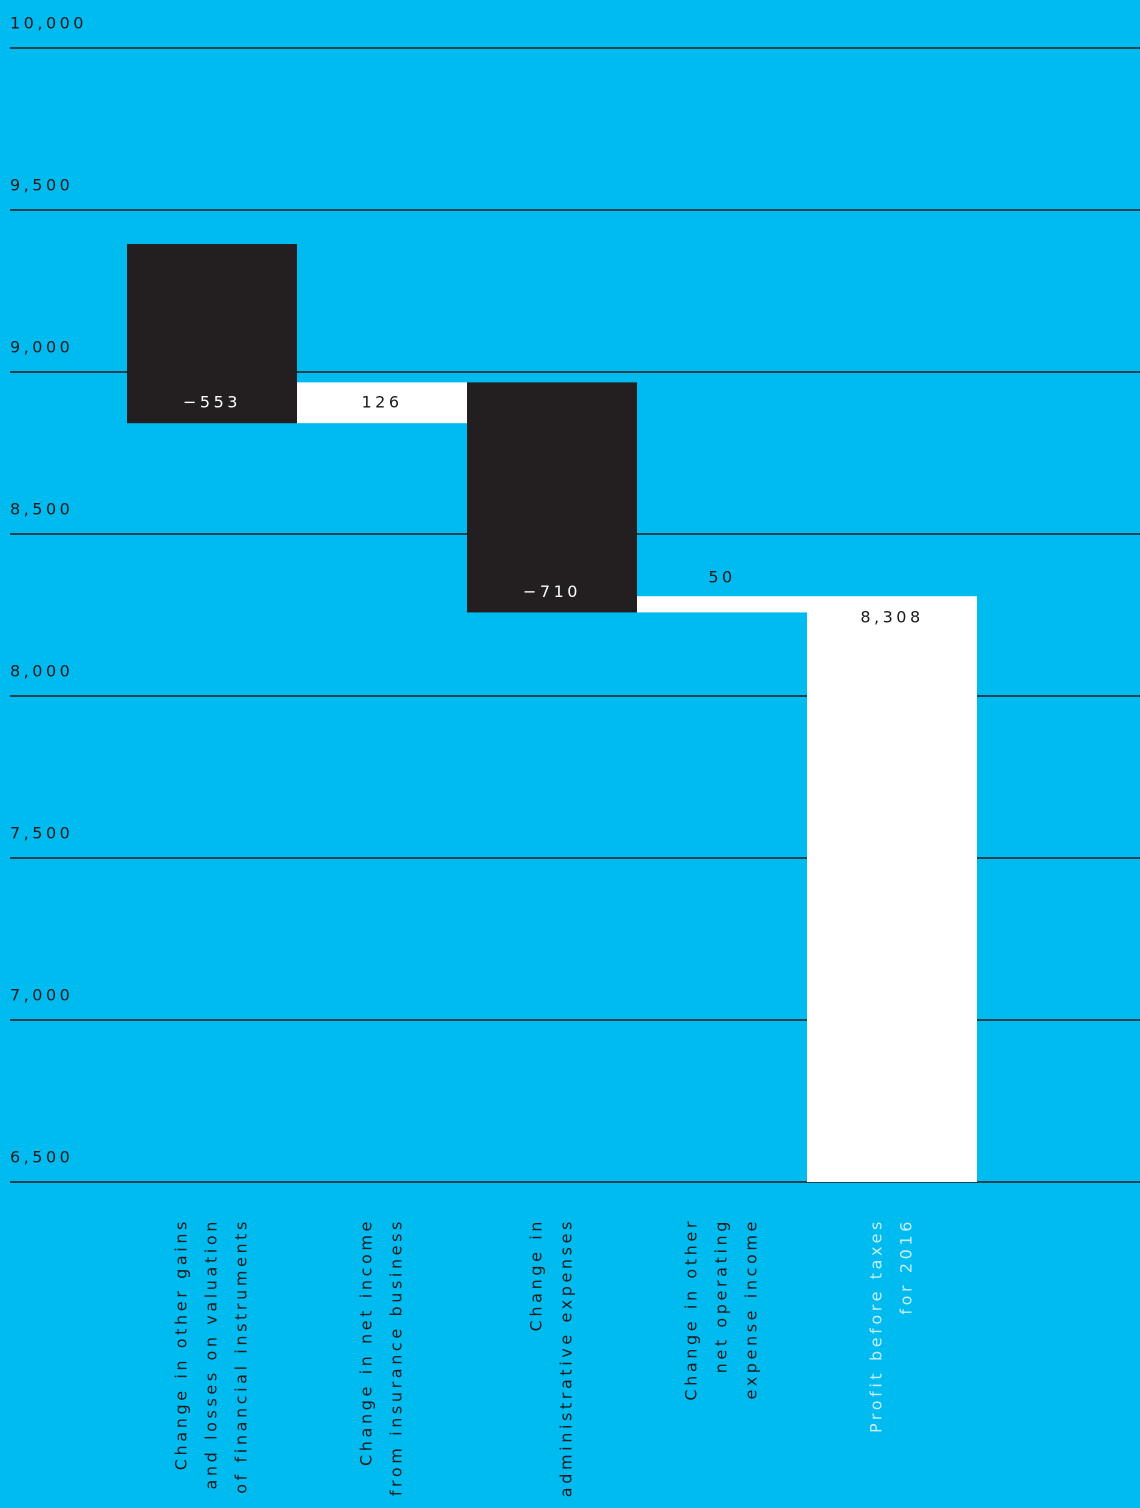 Image resolution: width=1140 pixels, height=1508 pixels. What do you see at coordinates (211, 1354) in the screenshot?
I see `x-tick-label: and losses on valuation` at bounding box center [211, 1354].